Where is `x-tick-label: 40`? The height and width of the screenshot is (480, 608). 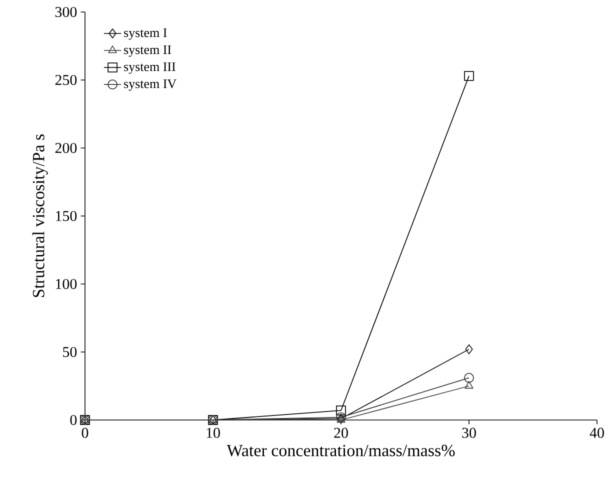 x-tick-label: 40 is located at coordinates (597, 433).